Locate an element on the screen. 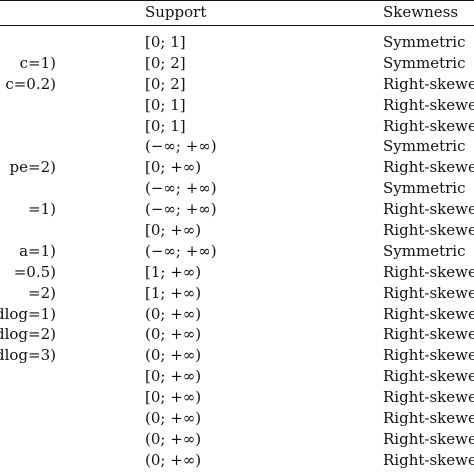 This screenshot has width=474, height=474. table-row: pe=2) [0; +∞) Right-skewed is located at coordinates (237, 167).